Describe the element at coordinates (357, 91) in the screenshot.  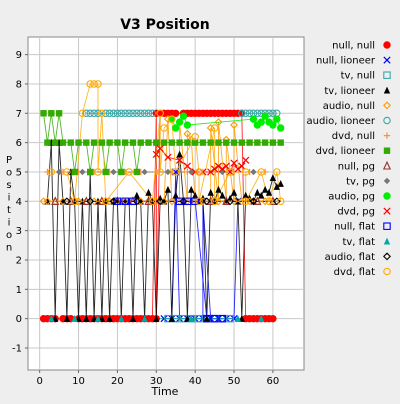
I see `legend-item: tv, lioneer` at that location.